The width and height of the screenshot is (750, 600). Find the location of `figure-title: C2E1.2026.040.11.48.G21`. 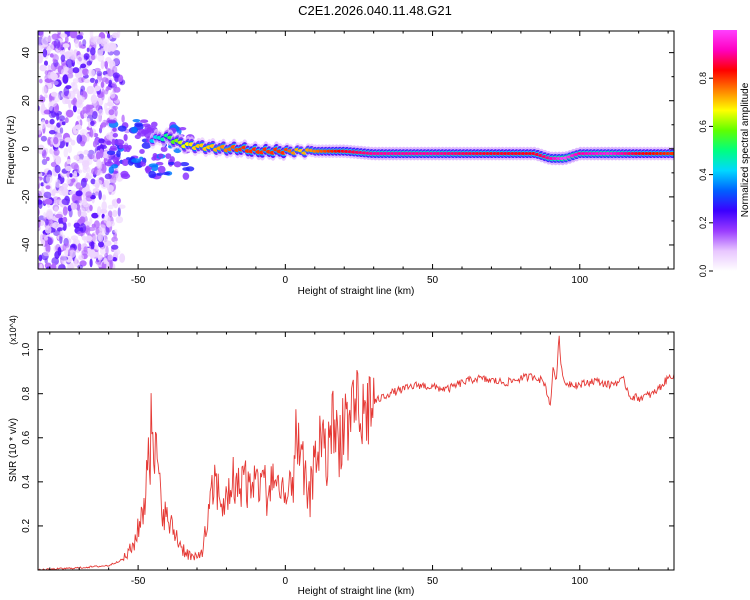

figure-title: C2E1.2026.040.11.48.G21 is located at coordinates (375, 10).